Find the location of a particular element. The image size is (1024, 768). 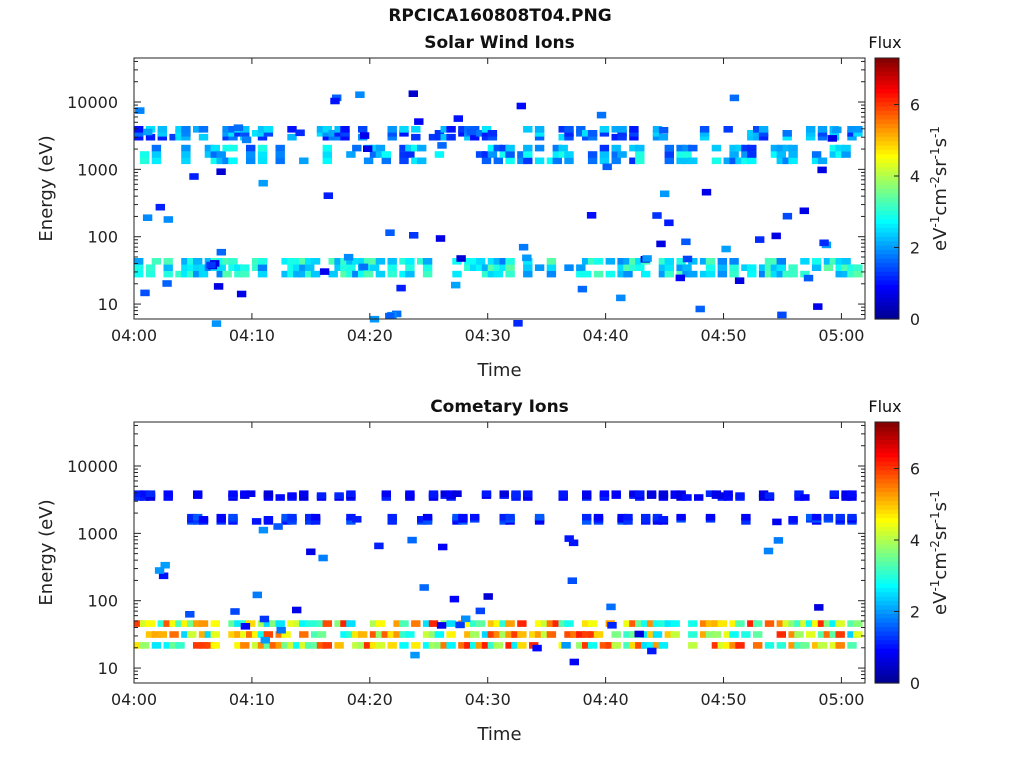

colorbar: Flux 0 2 4 6 eV-1cm-2sr-1s-1 is located at coordinates (909, 545).